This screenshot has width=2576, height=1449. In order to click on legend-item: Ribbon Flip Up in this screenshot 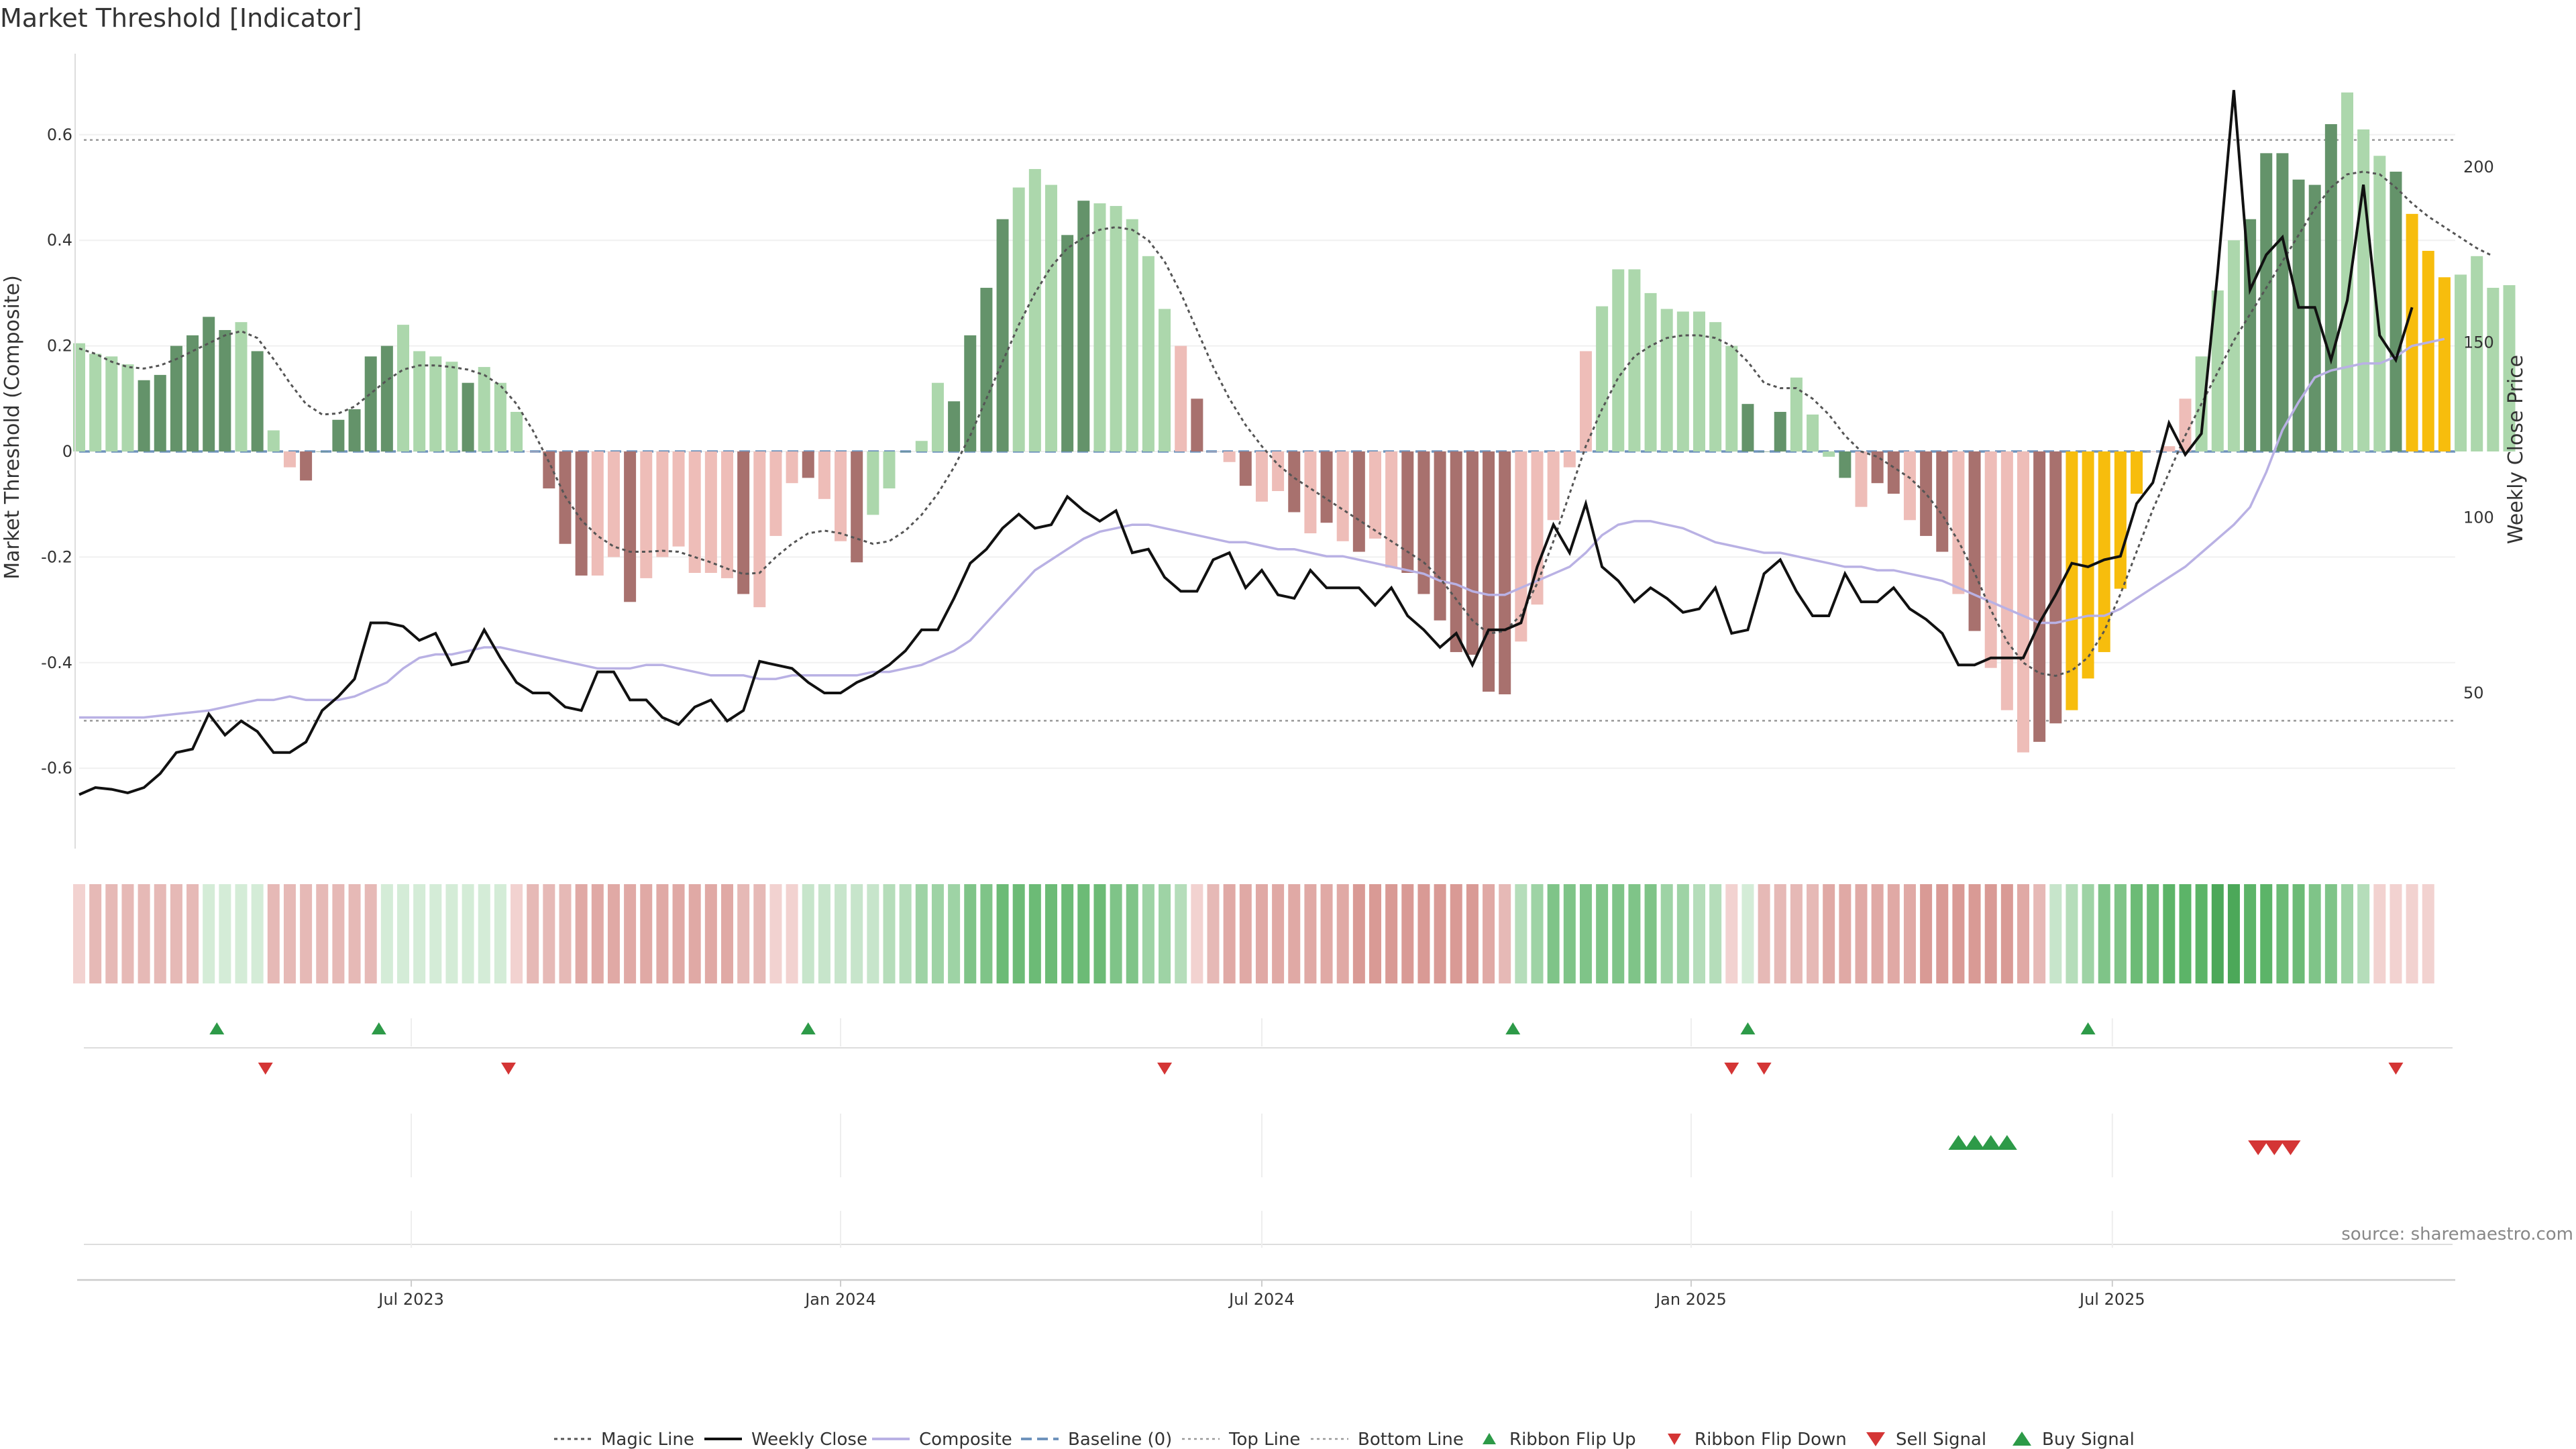, I will do `click(1559, 1439)`.